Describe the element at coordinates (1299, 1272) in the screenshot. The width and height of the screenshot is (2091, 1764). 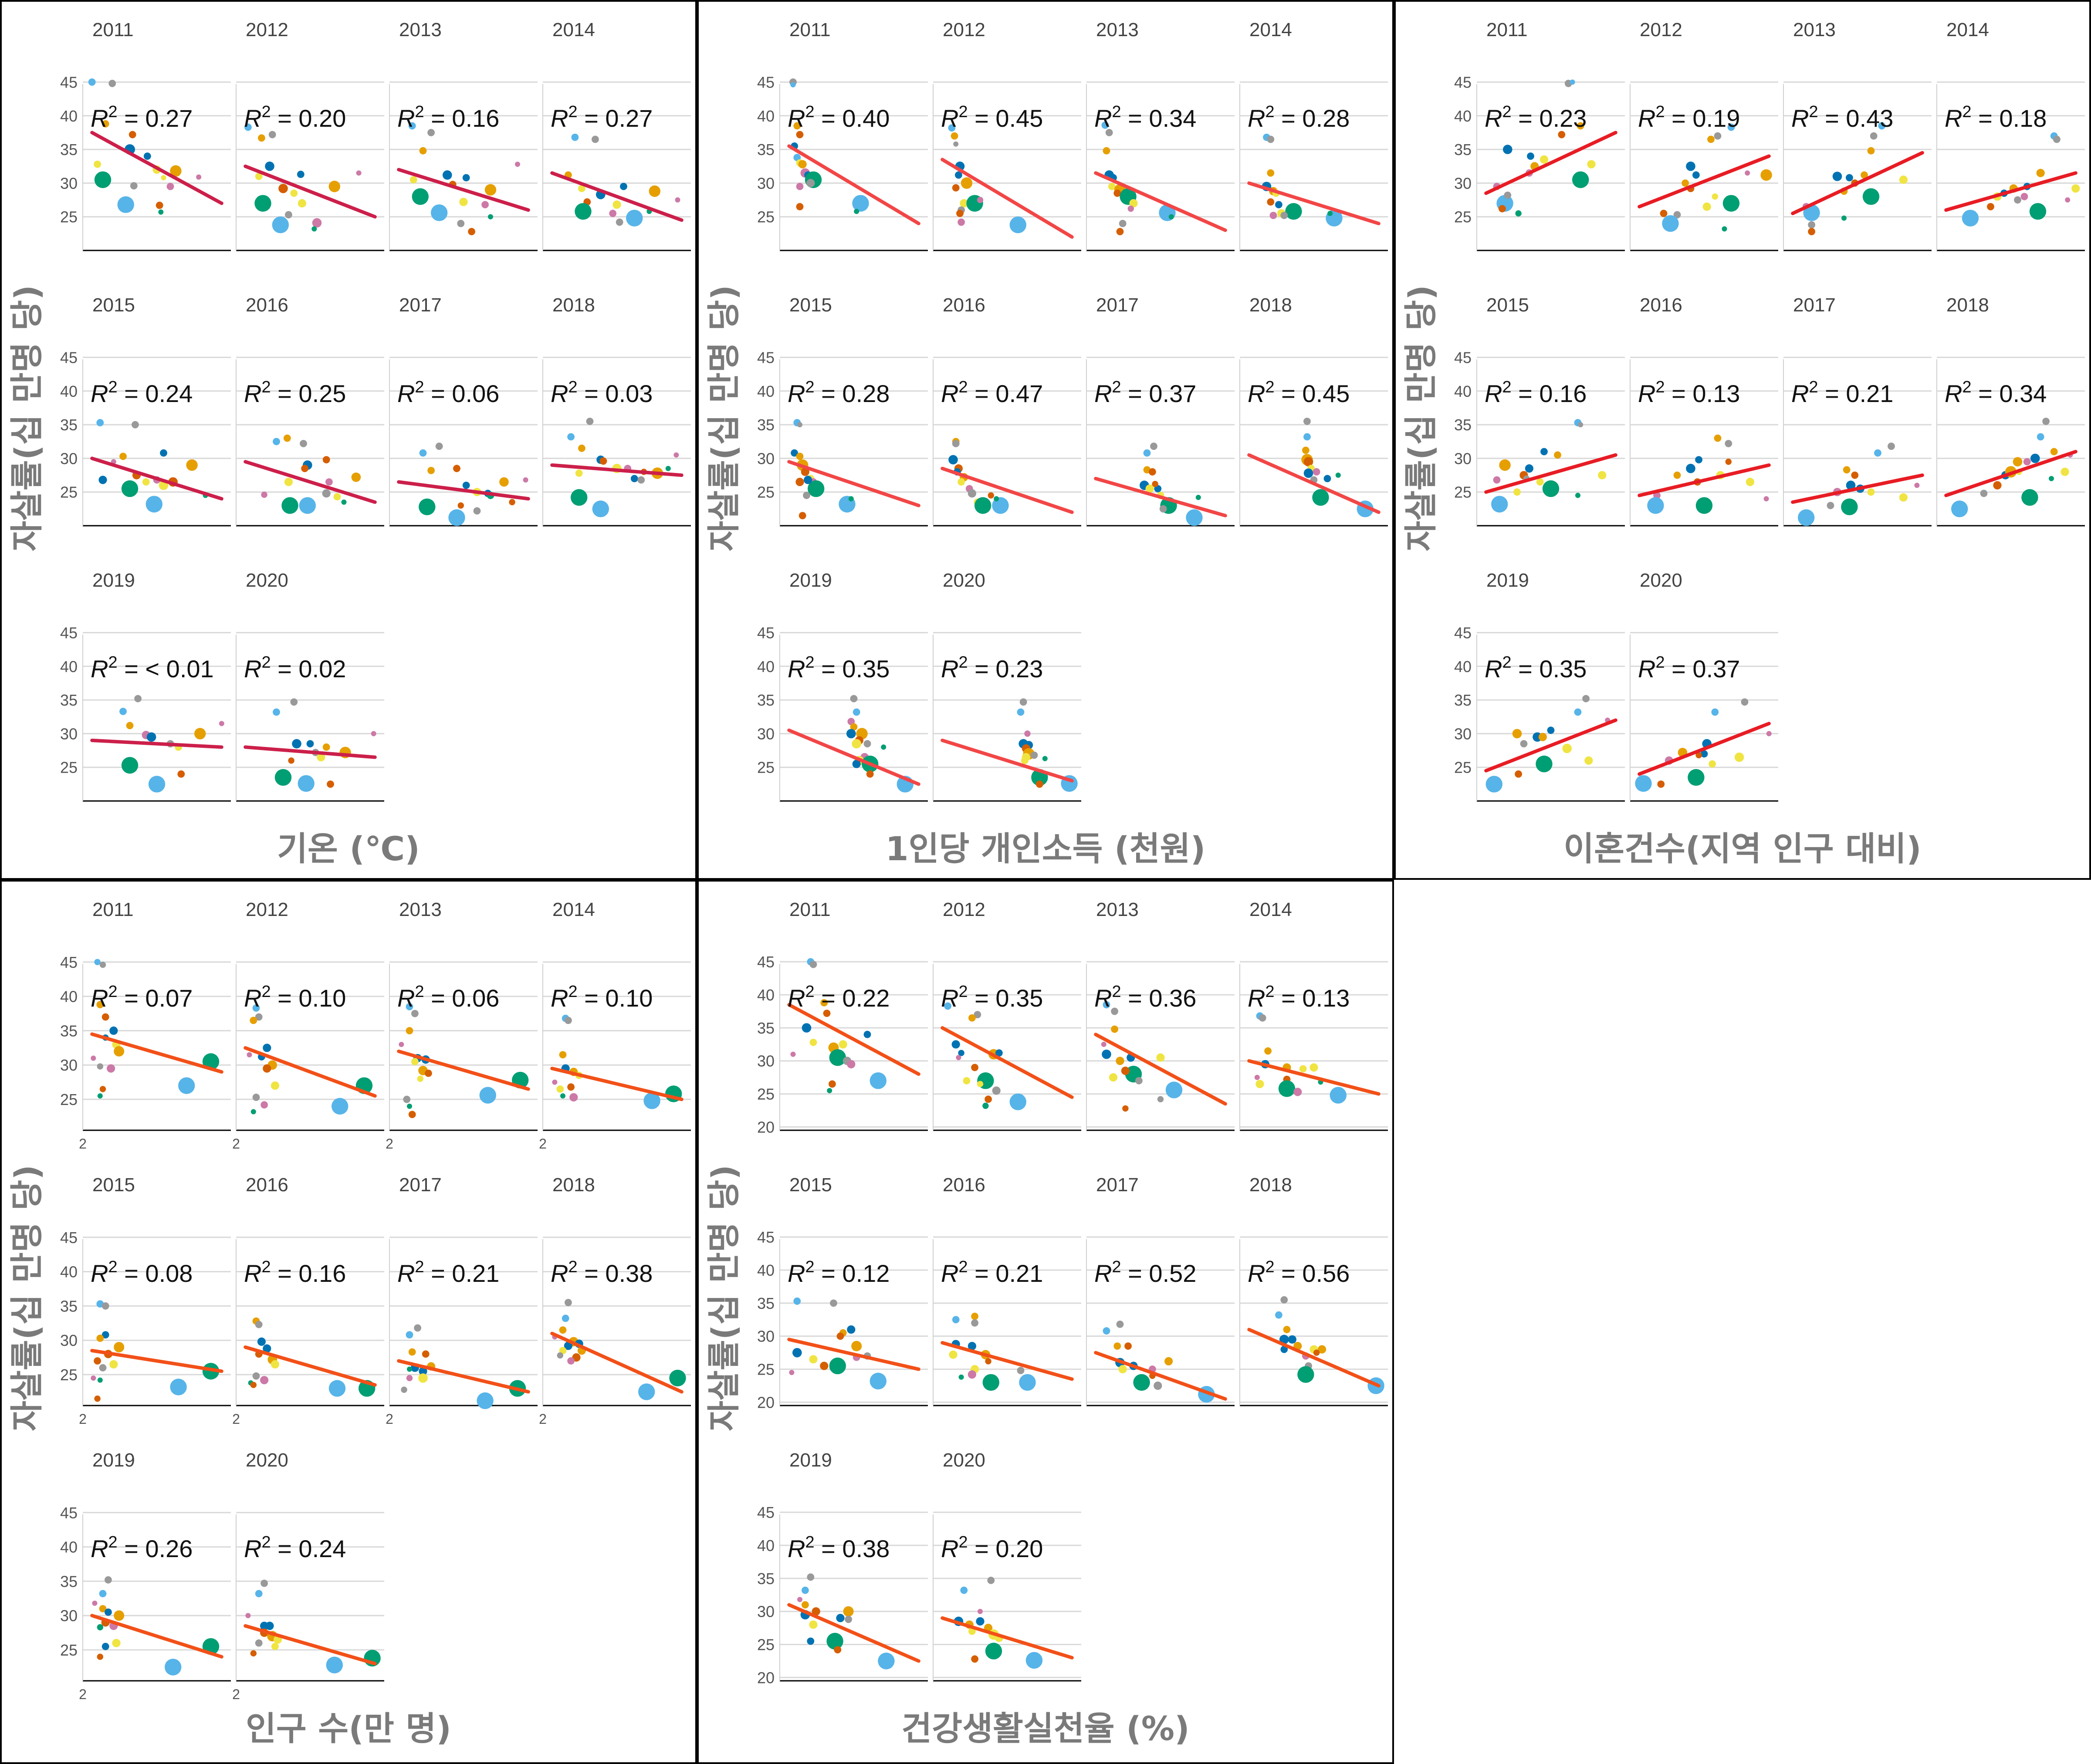
I see `r-squared-label: R2 = 0.56` at that location.